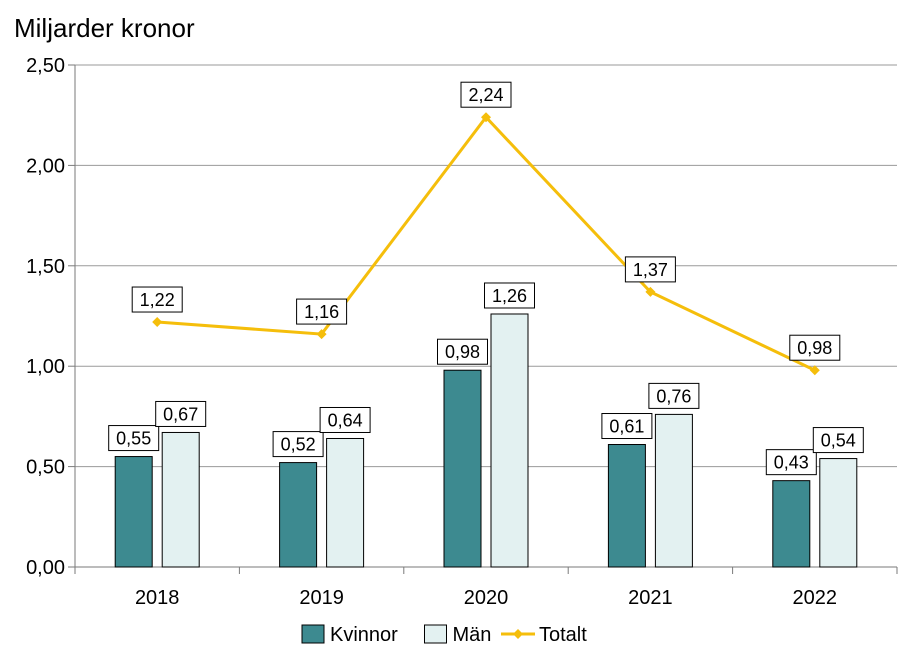 The width and height of the screenshot is (913, 659). Describe the element at coordinates (814, 370) in the screenshot. I see `point-totalt-2022` at that location.